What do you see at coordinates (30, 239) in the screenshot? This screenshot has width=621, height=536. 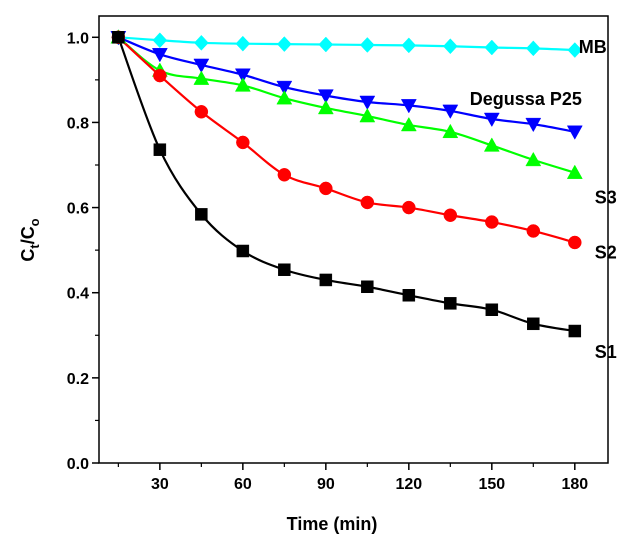 I see `y-axis-title: Ct/Co` at bounding box center [30, 239].